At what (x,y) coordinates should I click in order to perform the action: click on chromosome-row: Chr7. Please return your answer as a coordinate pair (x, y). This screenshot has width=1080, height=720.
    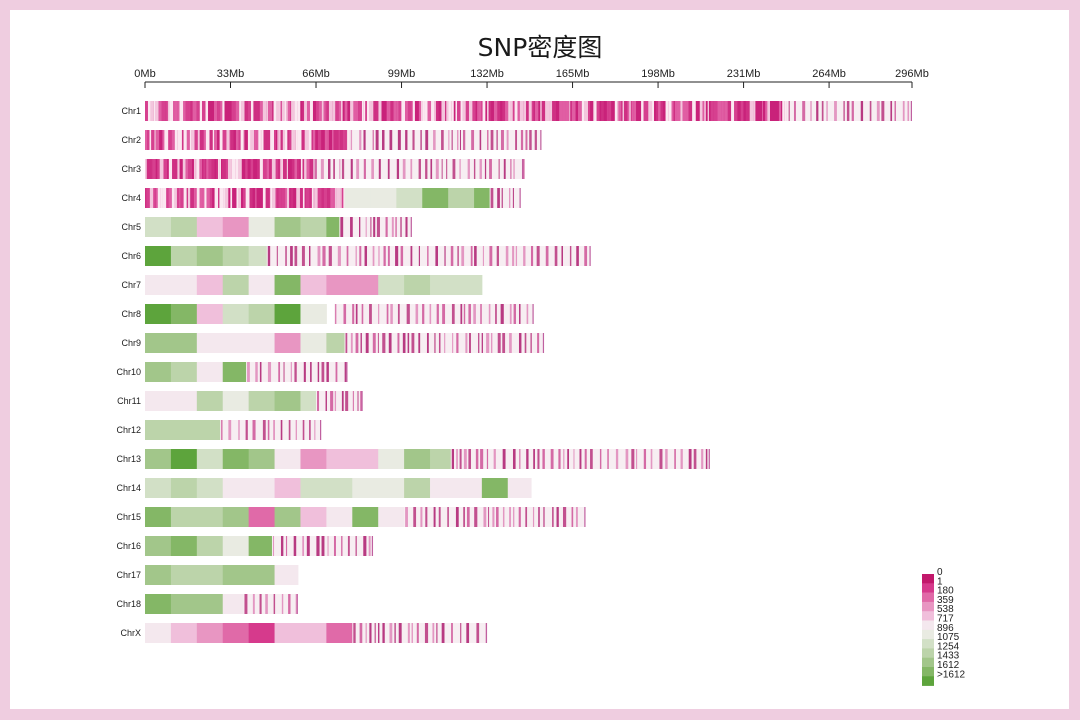
    Looking at the image, I should click on (302, 285).